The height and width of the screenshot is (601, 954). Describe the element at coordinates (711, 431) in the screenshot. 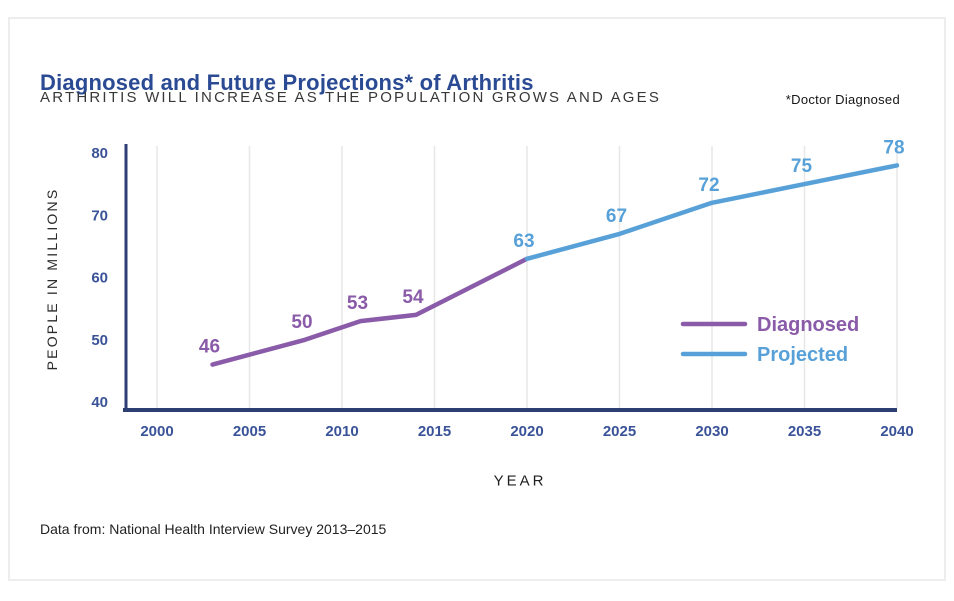

I see `x-tick-2030: 2030` at that location.